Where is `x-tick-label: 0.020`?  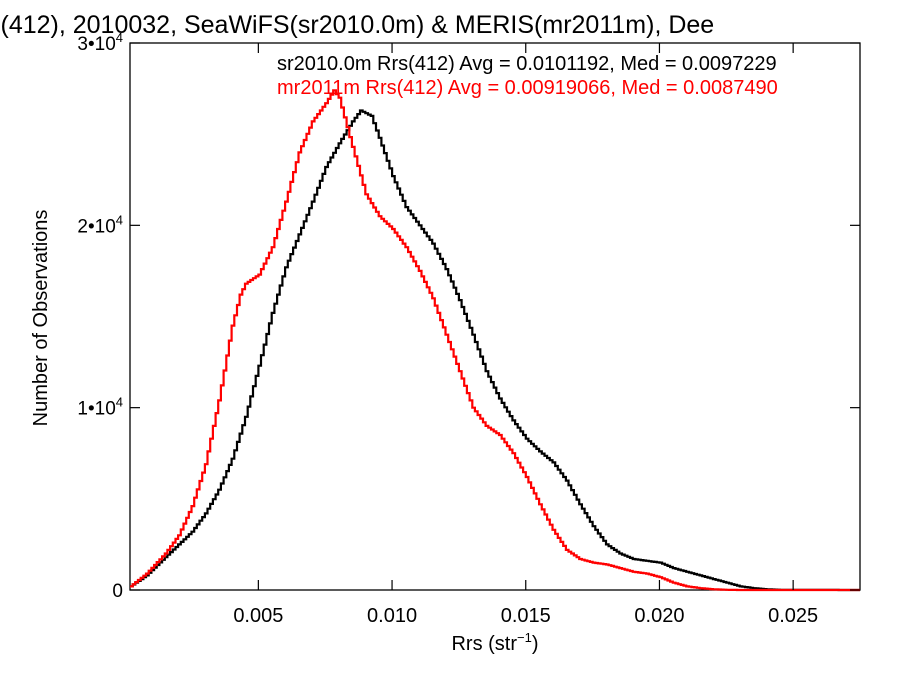 x-tick-label: 0.020 is located at coordinates (659, 616).